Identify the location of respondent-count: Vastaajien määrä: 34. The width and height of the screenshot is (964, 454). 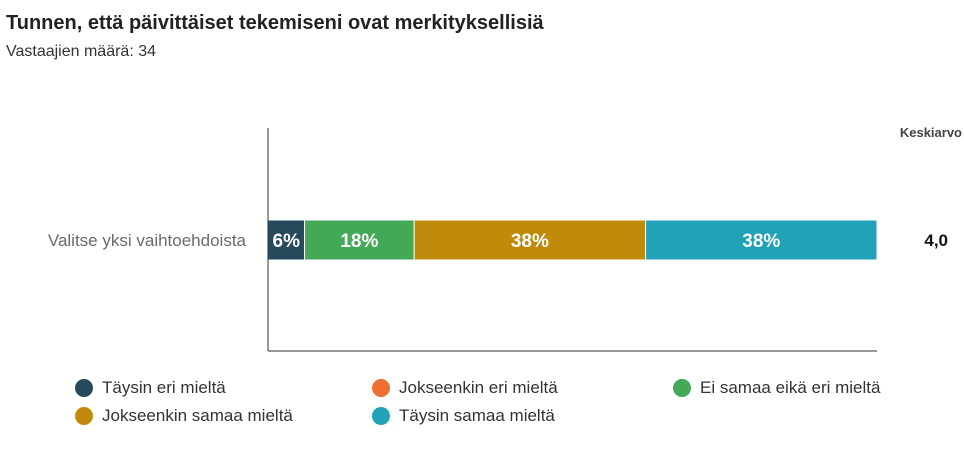
(81, 51).